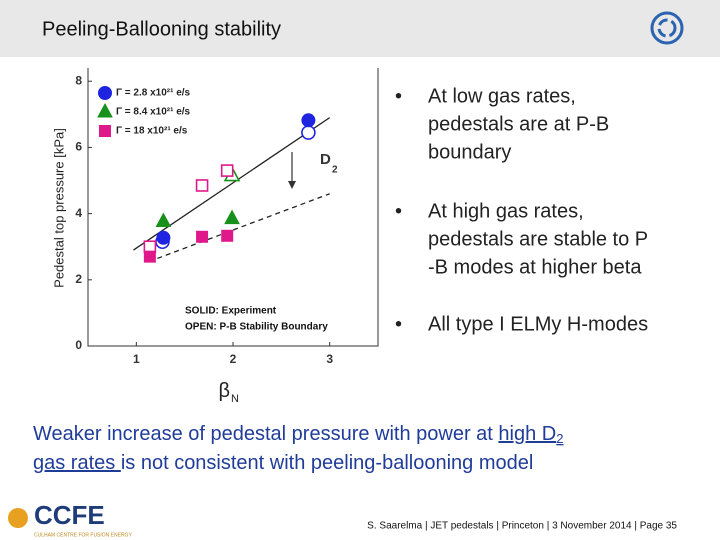  I want to click on x-axis-label-sub: N, so click(235, 399).